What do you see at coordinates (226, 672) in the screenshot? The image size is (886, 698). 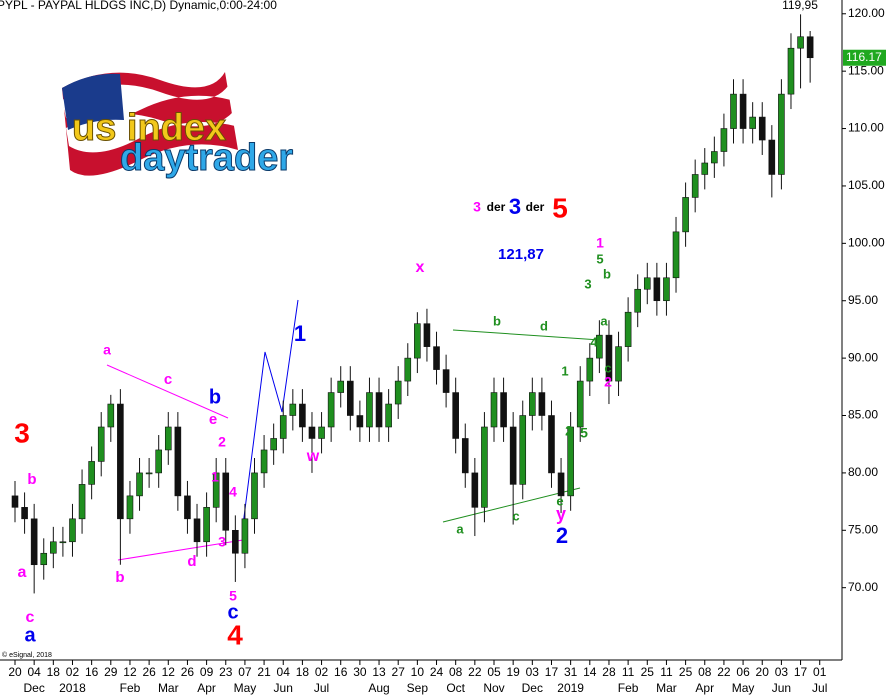 I see `x-tick-label: 23` at bounding box center [226, 672].